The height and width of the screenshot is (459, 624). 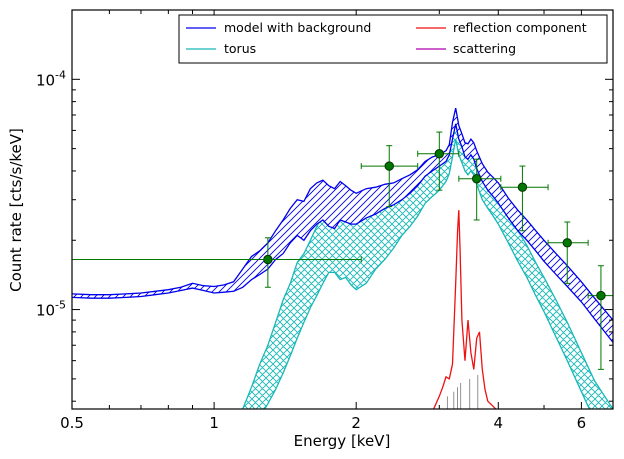 What do you see at coordinates (51, 78) in the screenshot?
I see `y-tick-label: 10⁻⁴` at bounding box center [51, 78].